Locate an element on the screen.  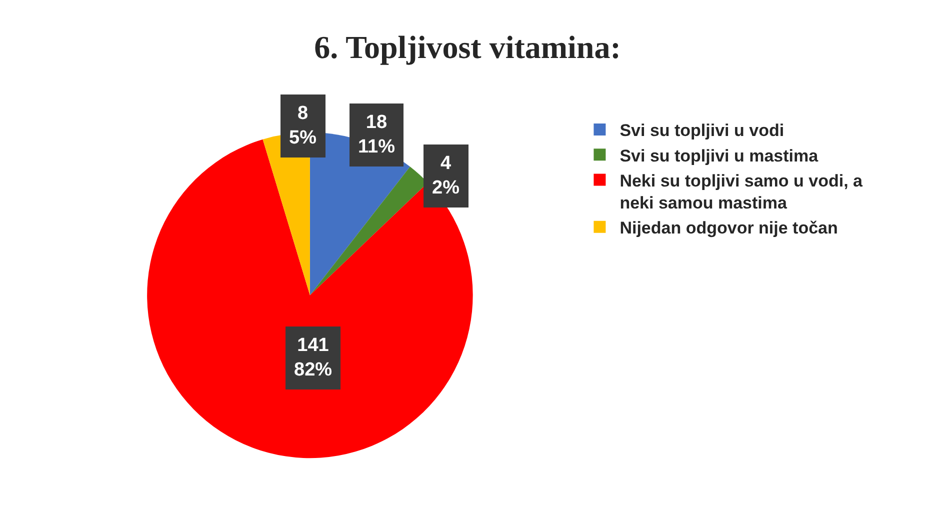
legend-label: Nijedan odgovor nije točan is located at coordinates (729, 228).